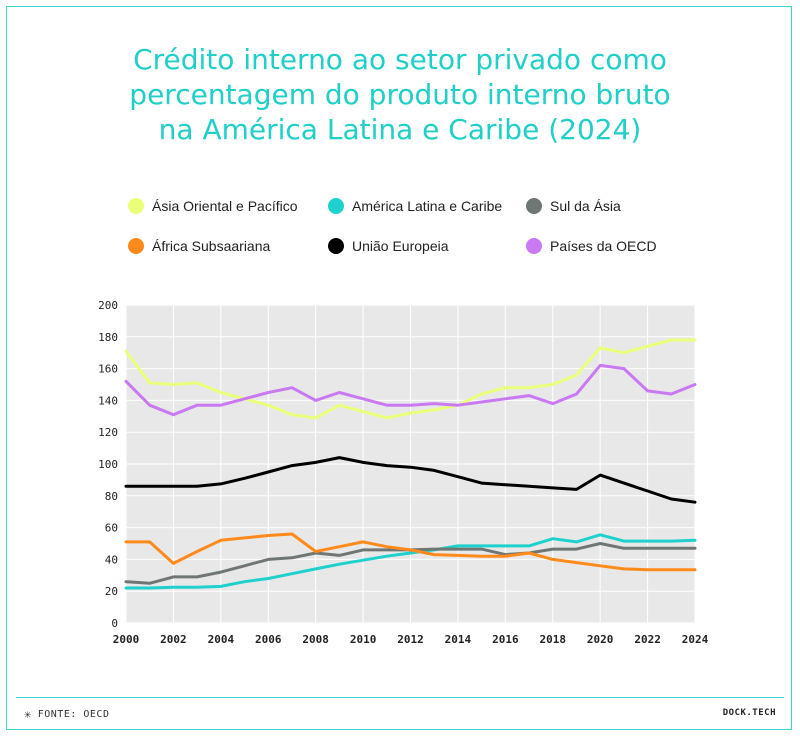 The width and height of the screenshot is (800, 738). I want to click on y-tick-label: 100, so click(108, 464).